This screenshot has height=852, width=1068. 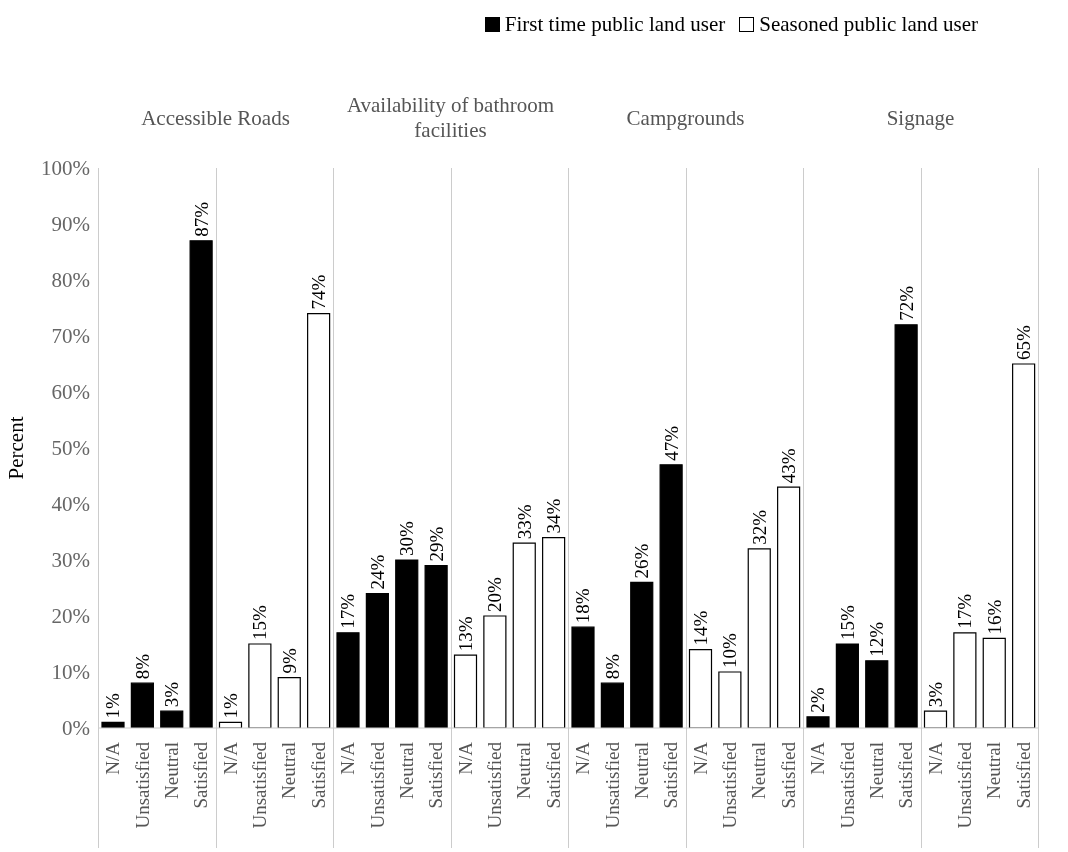 What do you see at coordinates (877, 639) in the screenshot?
I see `data-label: 12%` at bounding box center [877, 639].